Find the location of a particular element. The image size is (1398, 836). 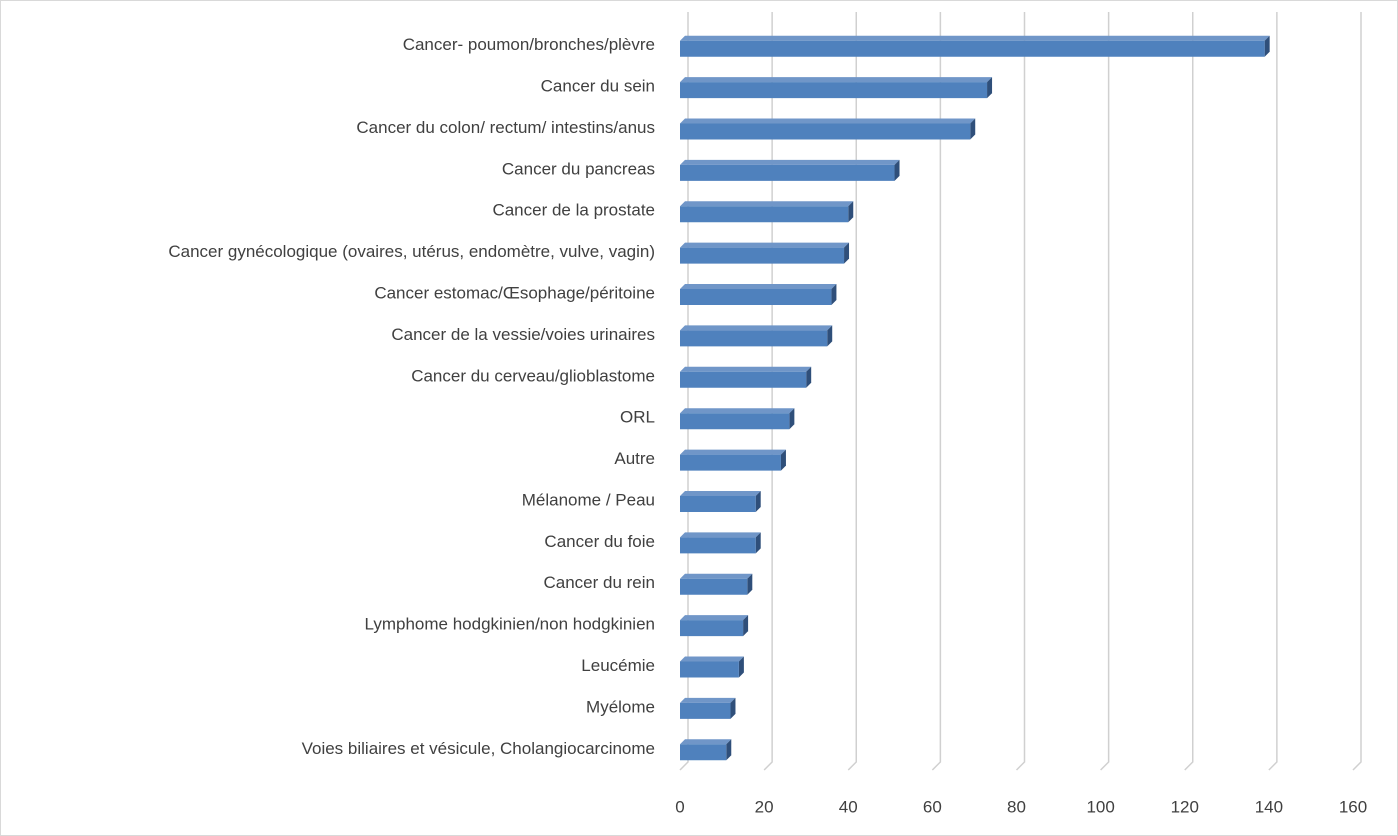

y-tick-label: Myélome is located at coordinates (620, 706).